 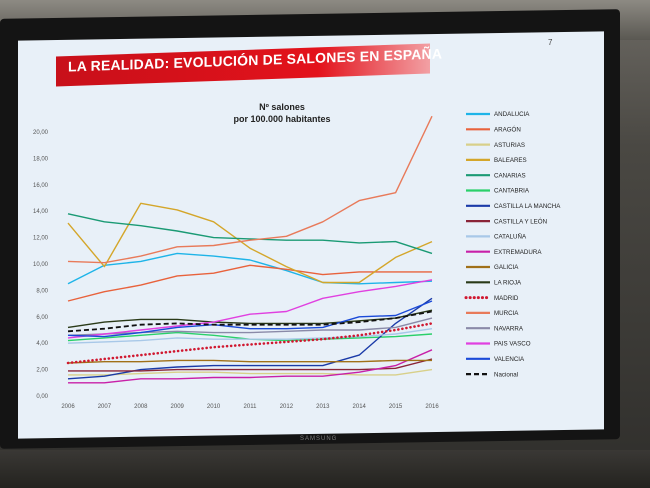 What do you see at coordinates (42, 397) in the screenshot?
I see `y-tick-label: 0,00` at bounding box center [42, 397].